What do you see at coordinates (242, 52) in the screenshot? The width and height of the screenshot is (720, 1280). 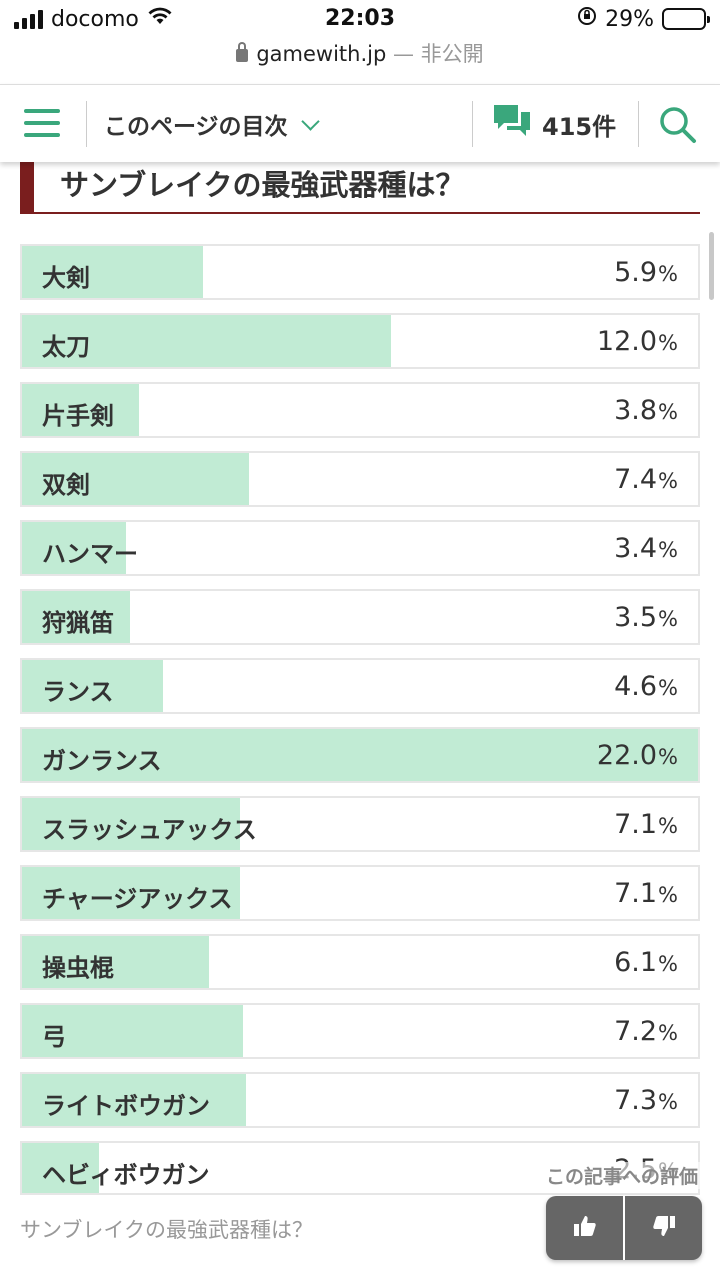 I see `lock-icon` at bounding box center [242, 52].